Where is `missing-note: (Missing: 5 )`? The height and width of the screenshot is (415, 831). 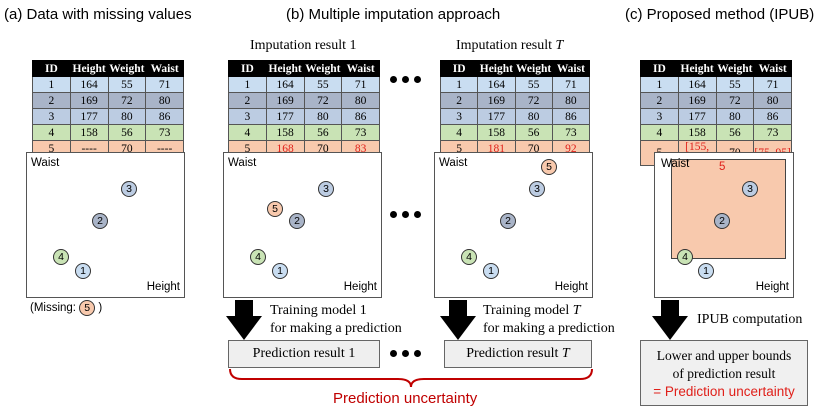 missing-note: (Missing: 5 ) is located at coordinates (66, 308).